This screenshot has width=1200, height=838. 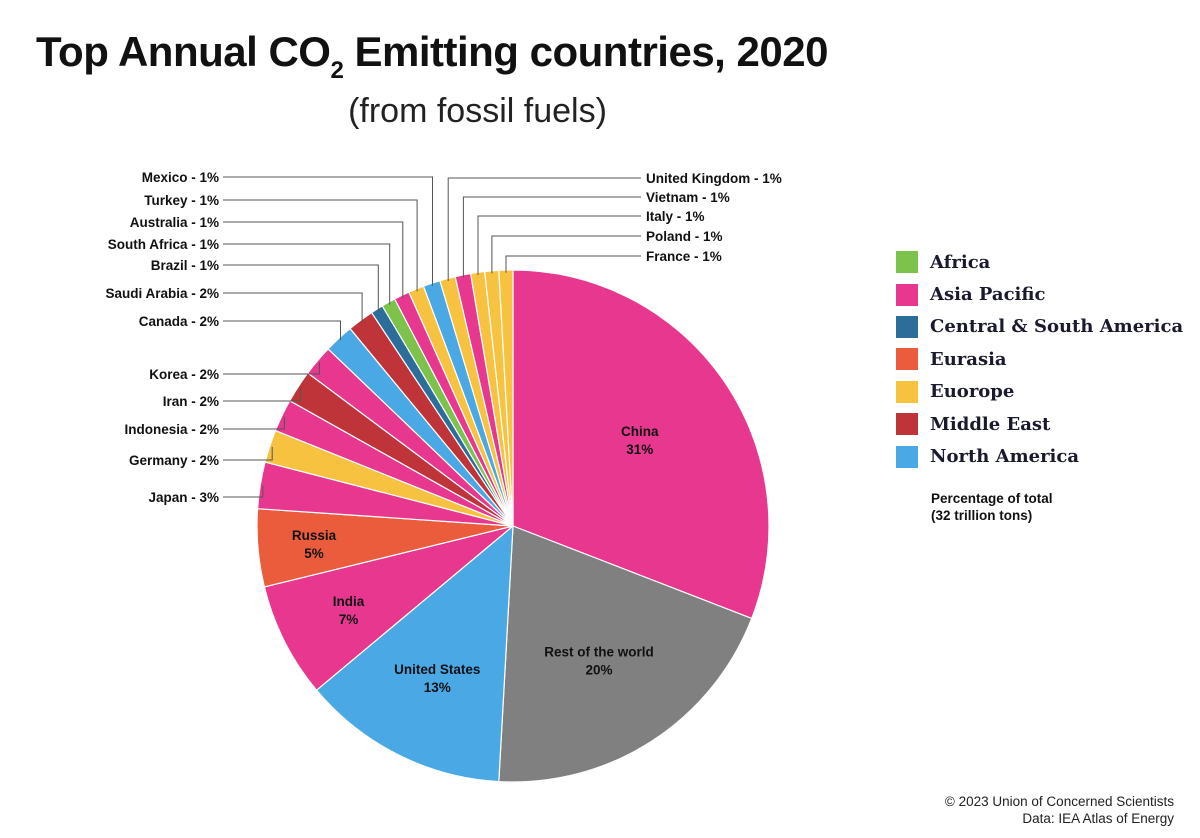 I want to click on legend-item-europe: Euorope, so click(x=1039, y=392).